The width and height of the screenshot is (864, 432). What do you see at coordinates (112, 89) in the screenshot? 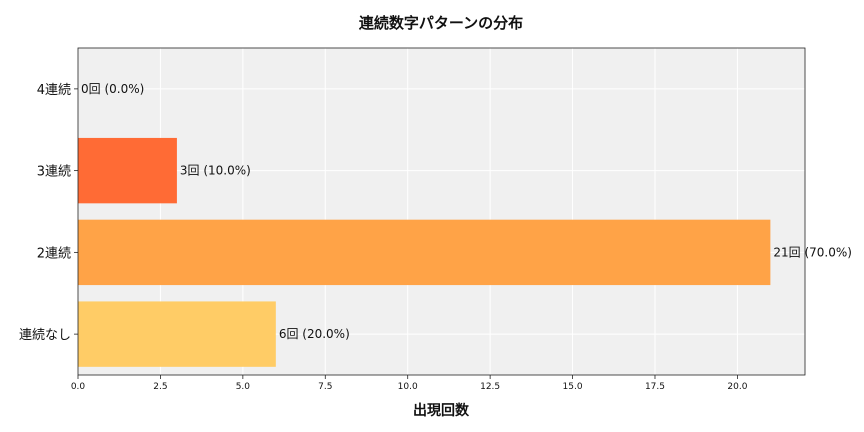
I see `data-label: 0回 (0.0%)` at bounding box center [112, 89].